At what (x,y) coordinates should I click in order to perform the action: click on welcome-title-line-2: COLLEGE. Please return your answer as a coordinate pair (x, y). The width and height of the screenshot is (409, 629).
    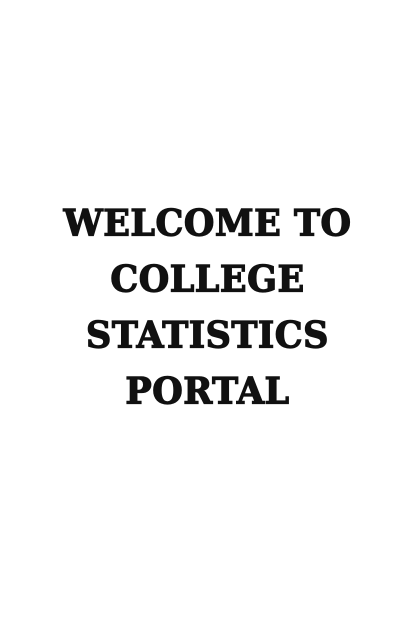
    Looking at the image, I should click on (207, 279).